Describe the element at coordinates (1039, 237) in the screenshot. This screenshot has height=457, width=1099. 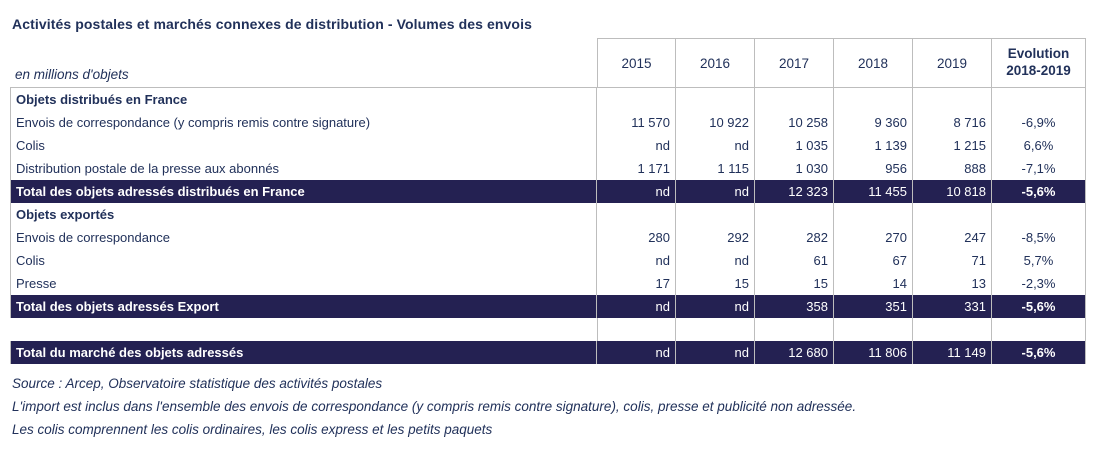
I see `cell-evolution: -8,5%` at that location.